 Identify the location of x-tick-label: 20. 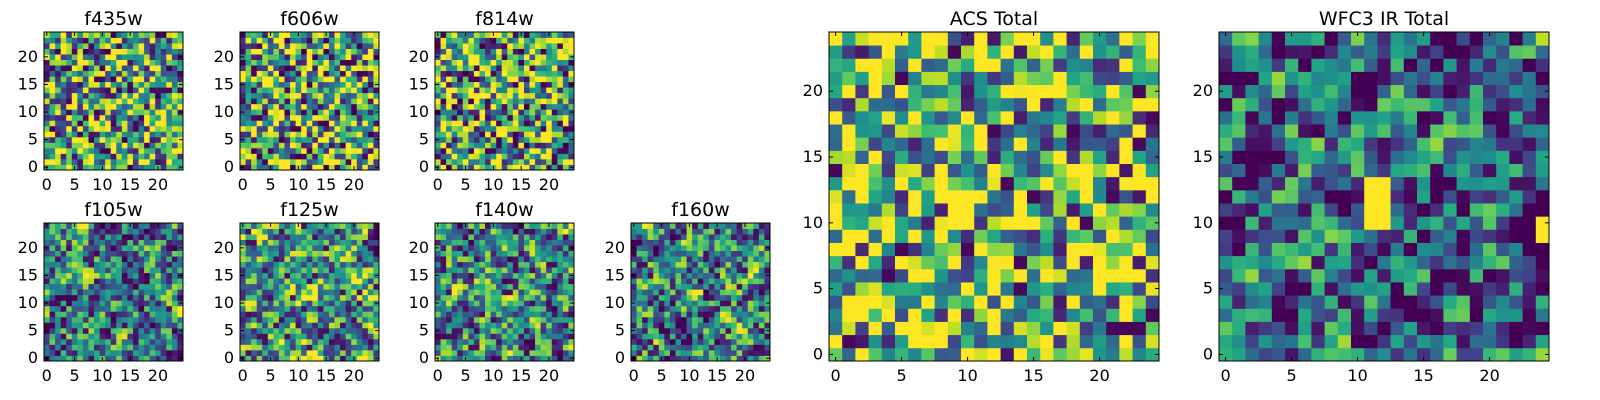
(158, 184).